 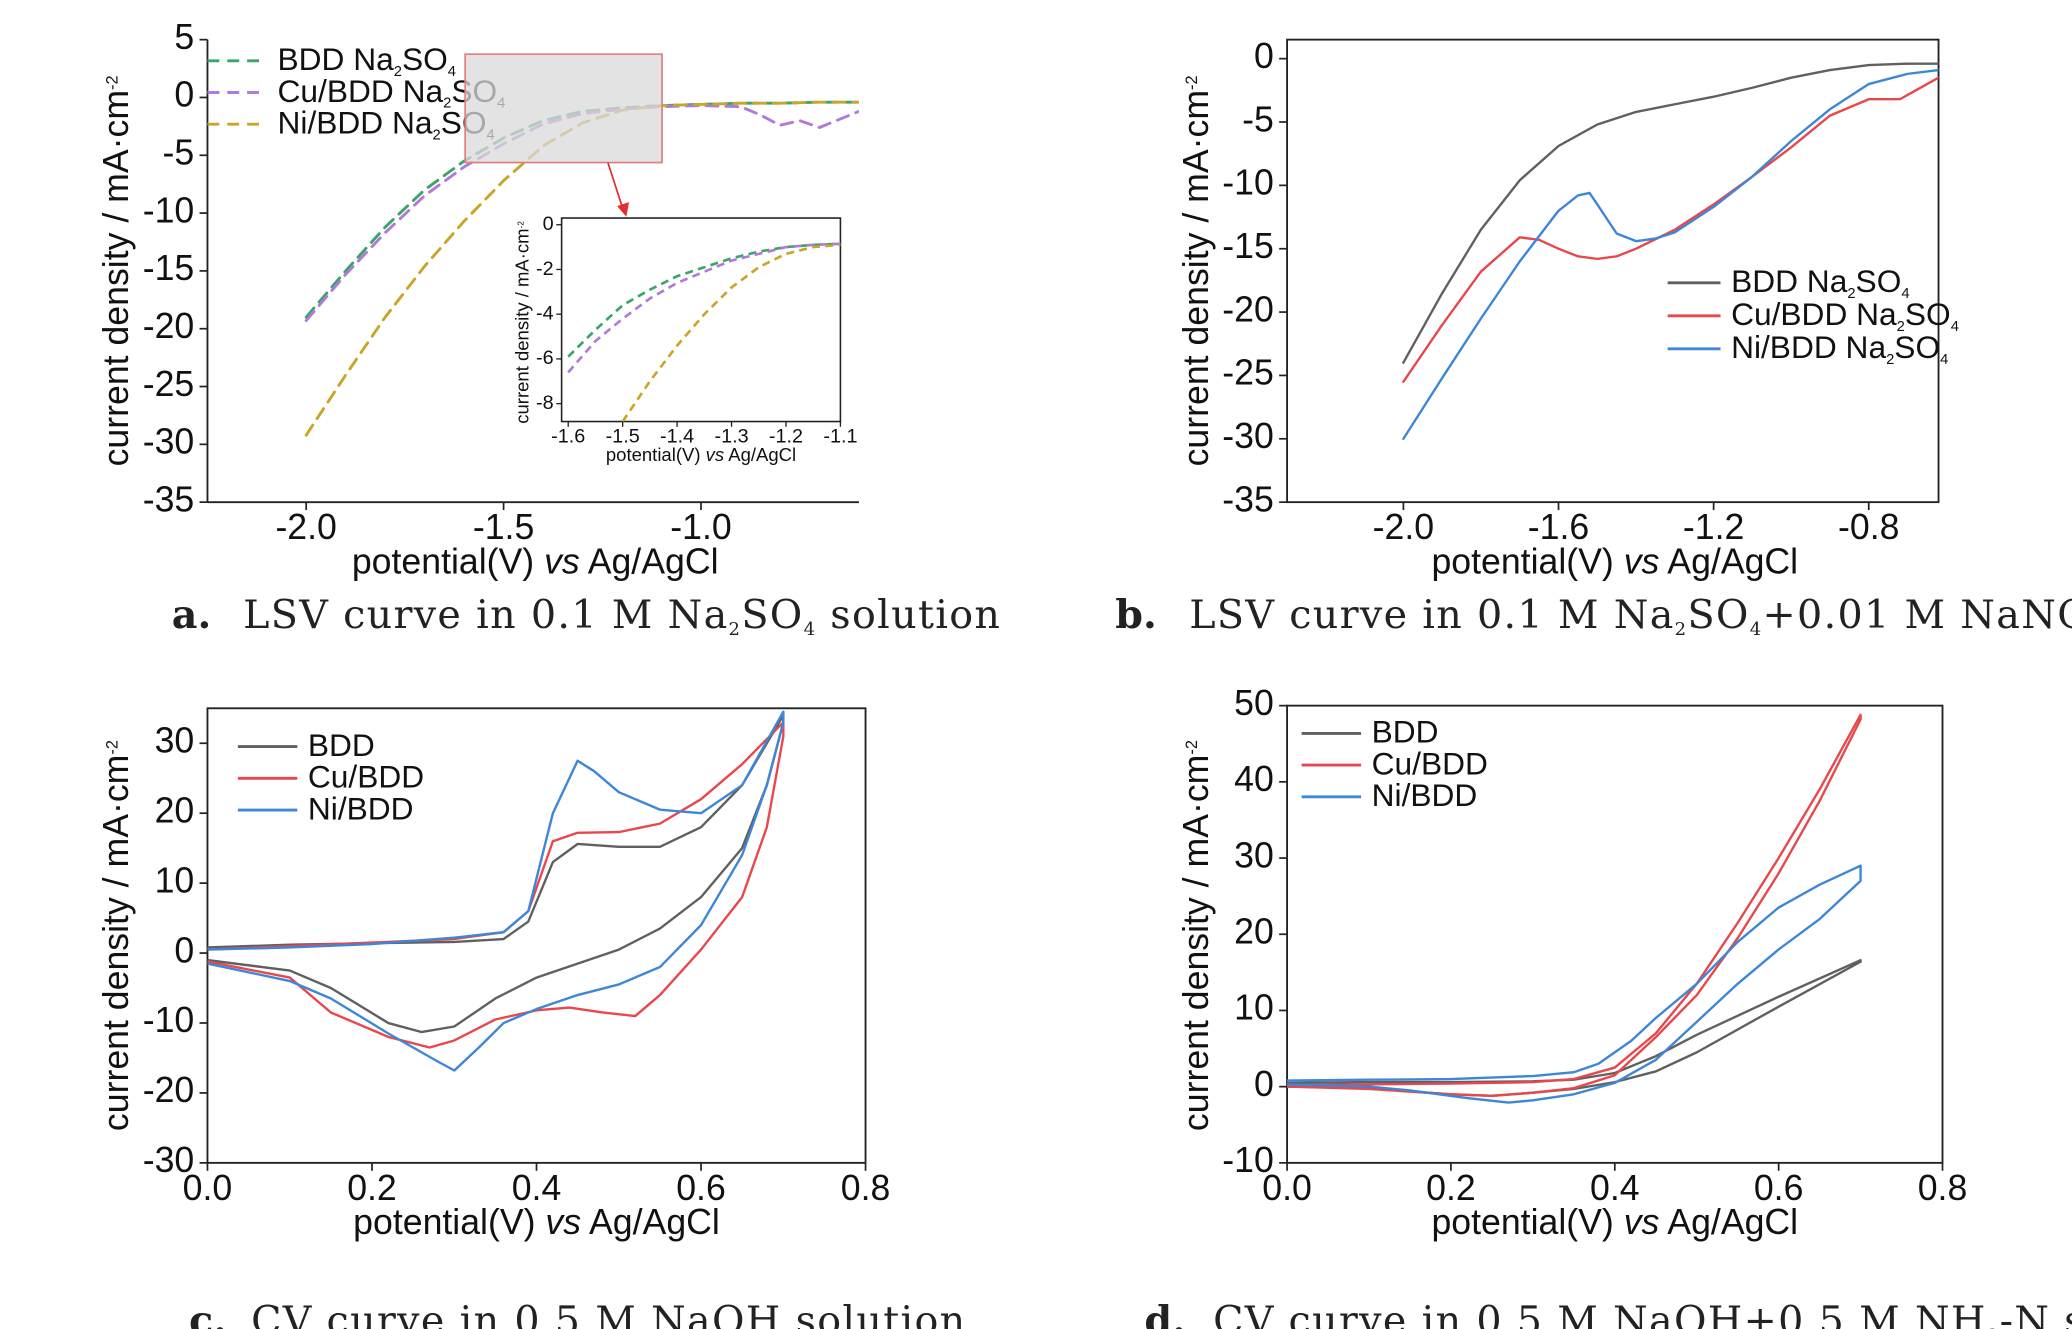 I want to click on y-tick-label: 5, so click(x=184, y=37).